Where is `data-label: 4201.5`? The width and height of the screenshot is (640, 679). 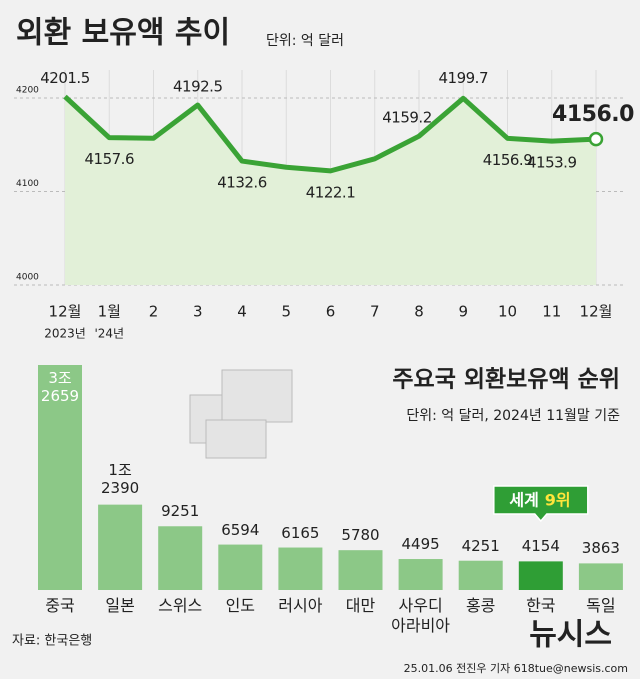
data-label: 4201.5 is located at coordinates (65, 78).